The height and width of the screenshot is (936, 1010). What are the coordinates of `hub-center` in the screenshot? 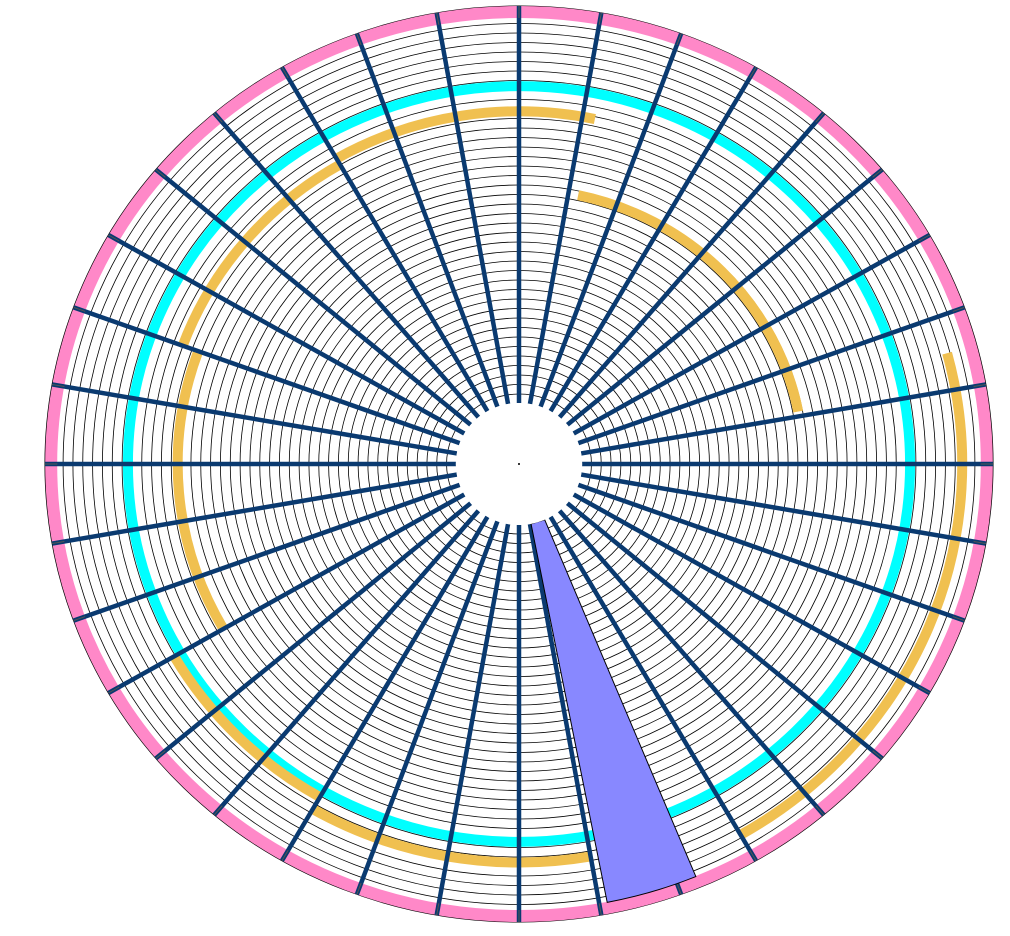 It's located at (519, 464).